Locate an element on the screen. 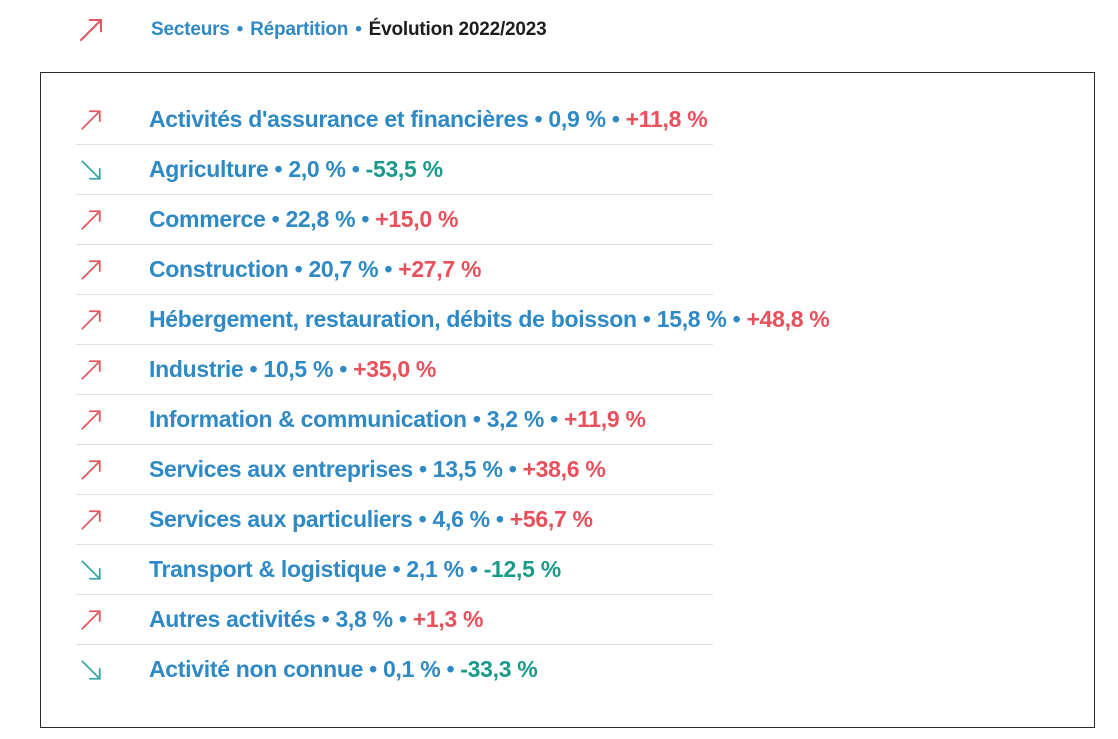  sector-share-value: 10,5 % is located at coordinates (298, 369).